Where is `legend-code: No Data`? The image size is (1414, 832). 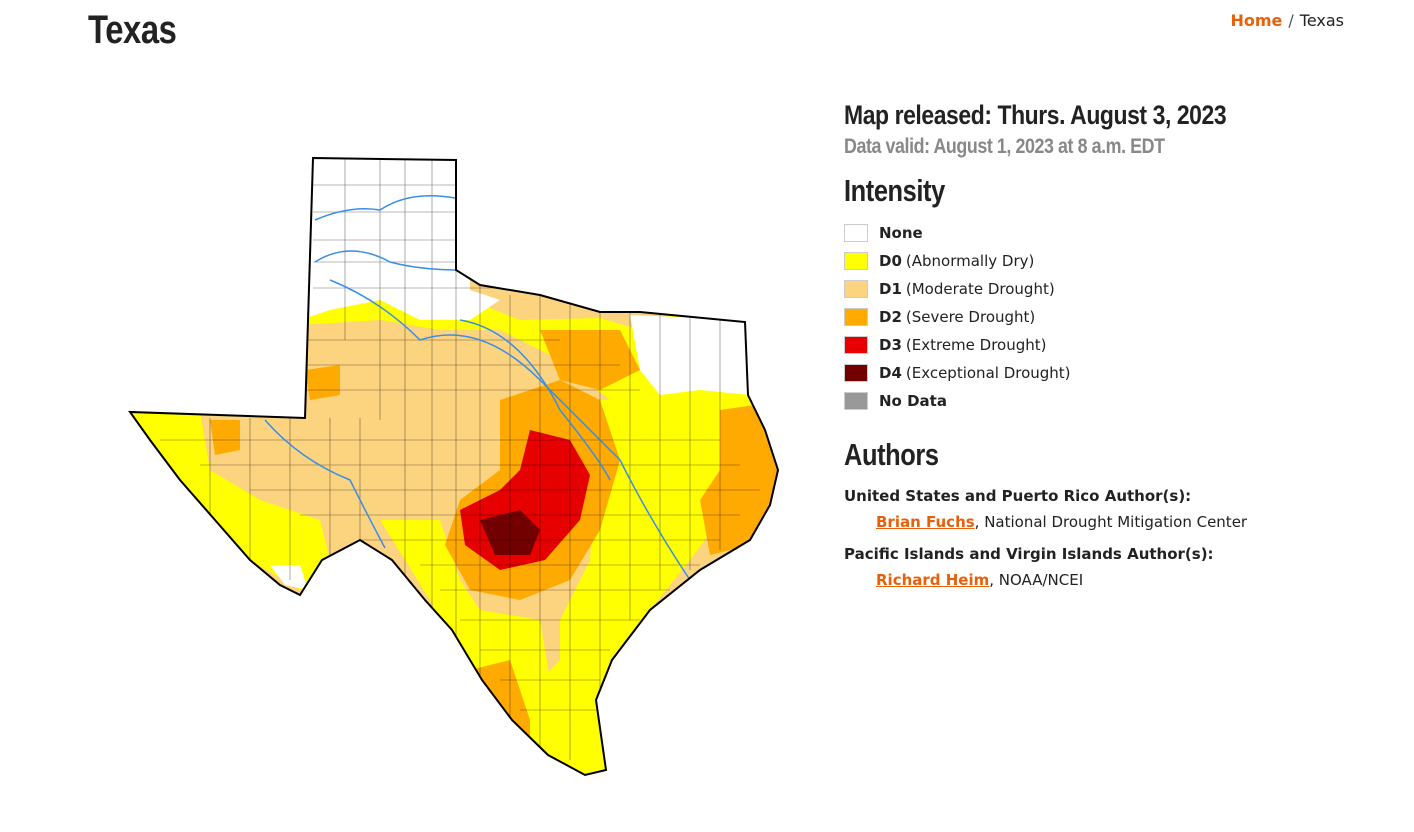
legend-code: No Data is located at coordinates (913, 401).